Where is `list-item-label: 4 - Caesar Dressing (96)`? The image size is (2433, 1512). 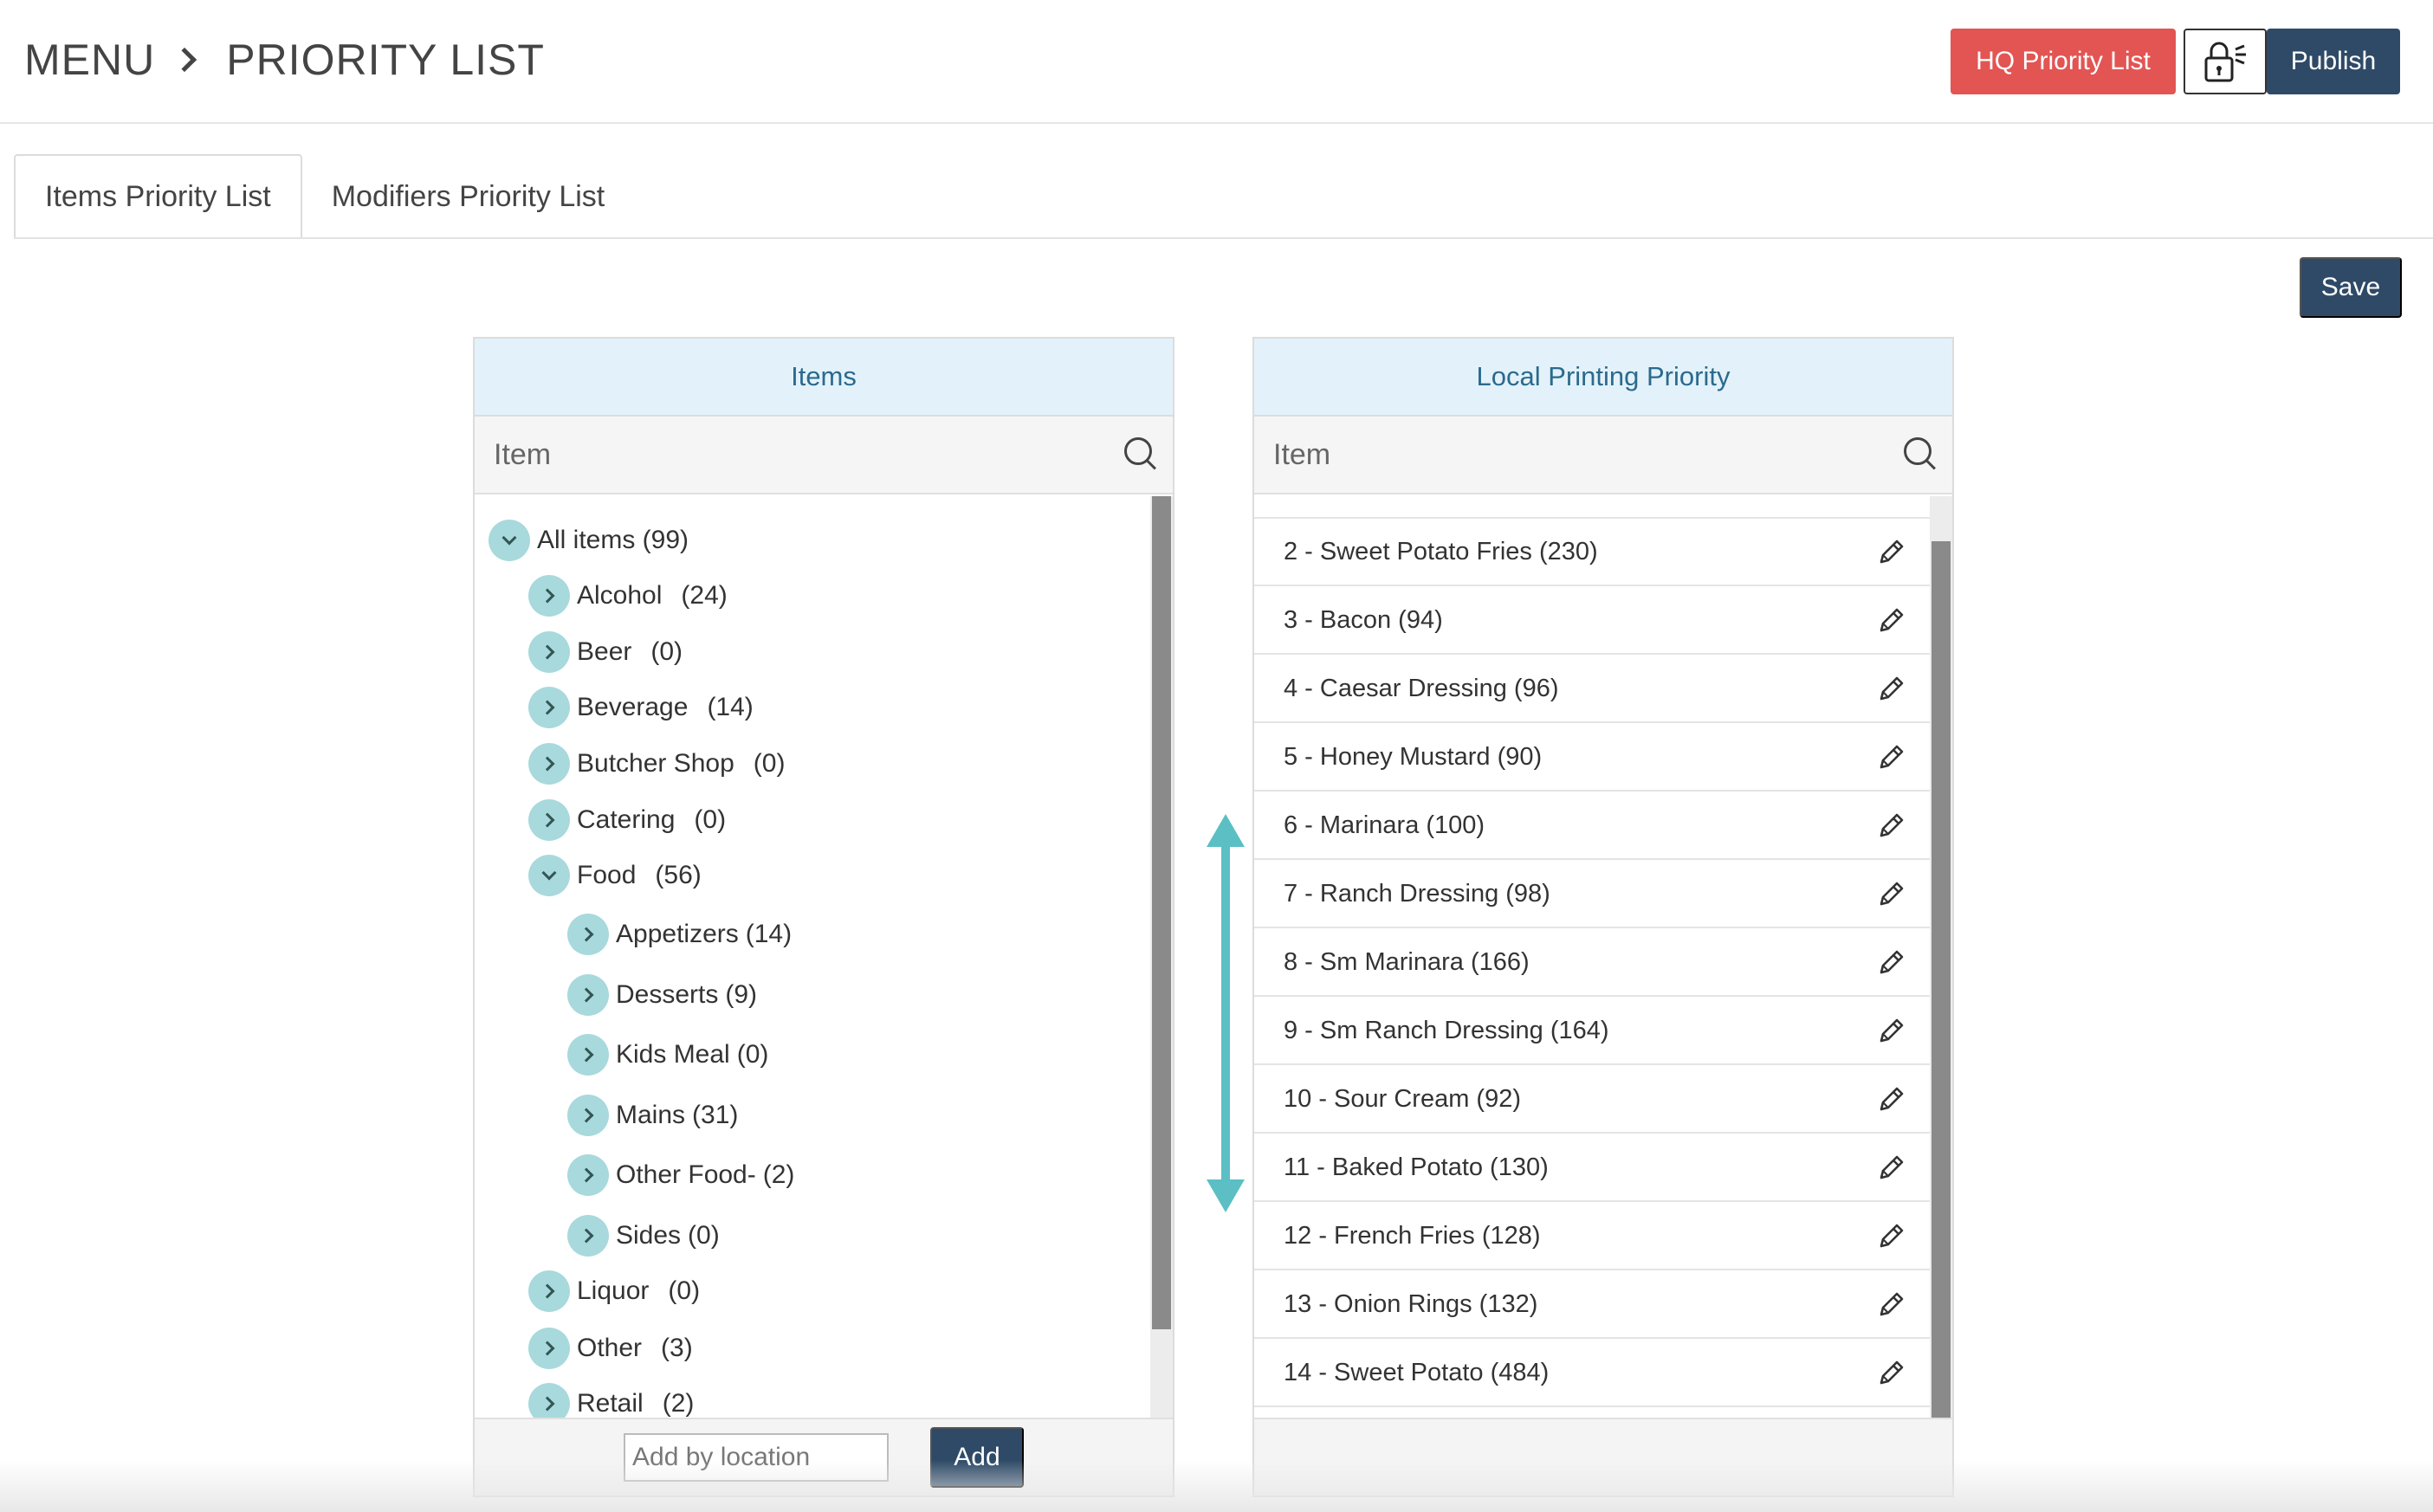
list-item-label: 4 - Caesar Dressing (96) is located at coordinates (1421, 688).